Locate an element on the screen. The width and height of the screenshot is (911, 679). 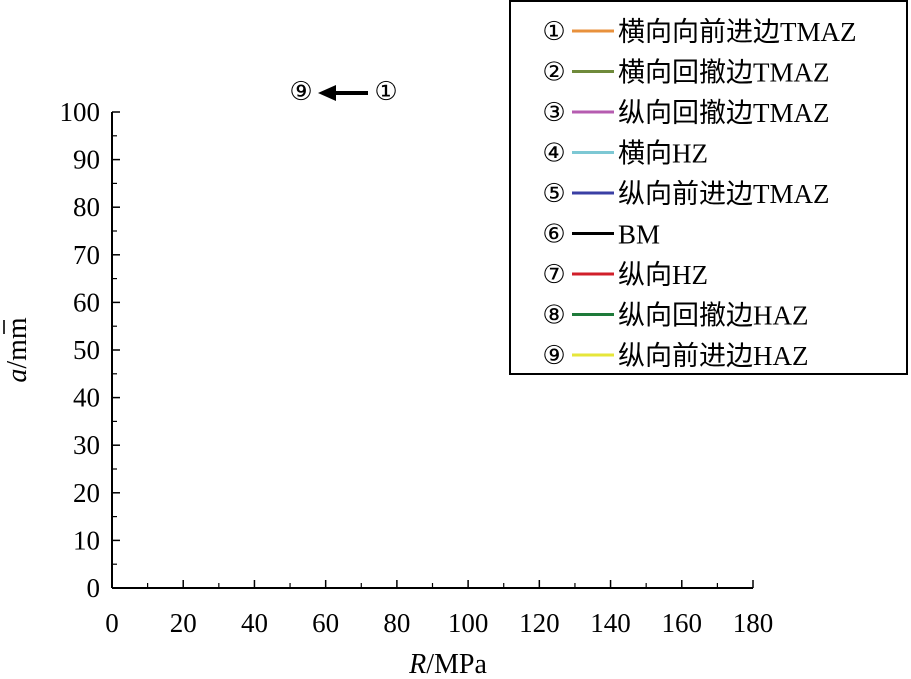
legend-marker-8: ⑧ is located at coordinates (553, 316).